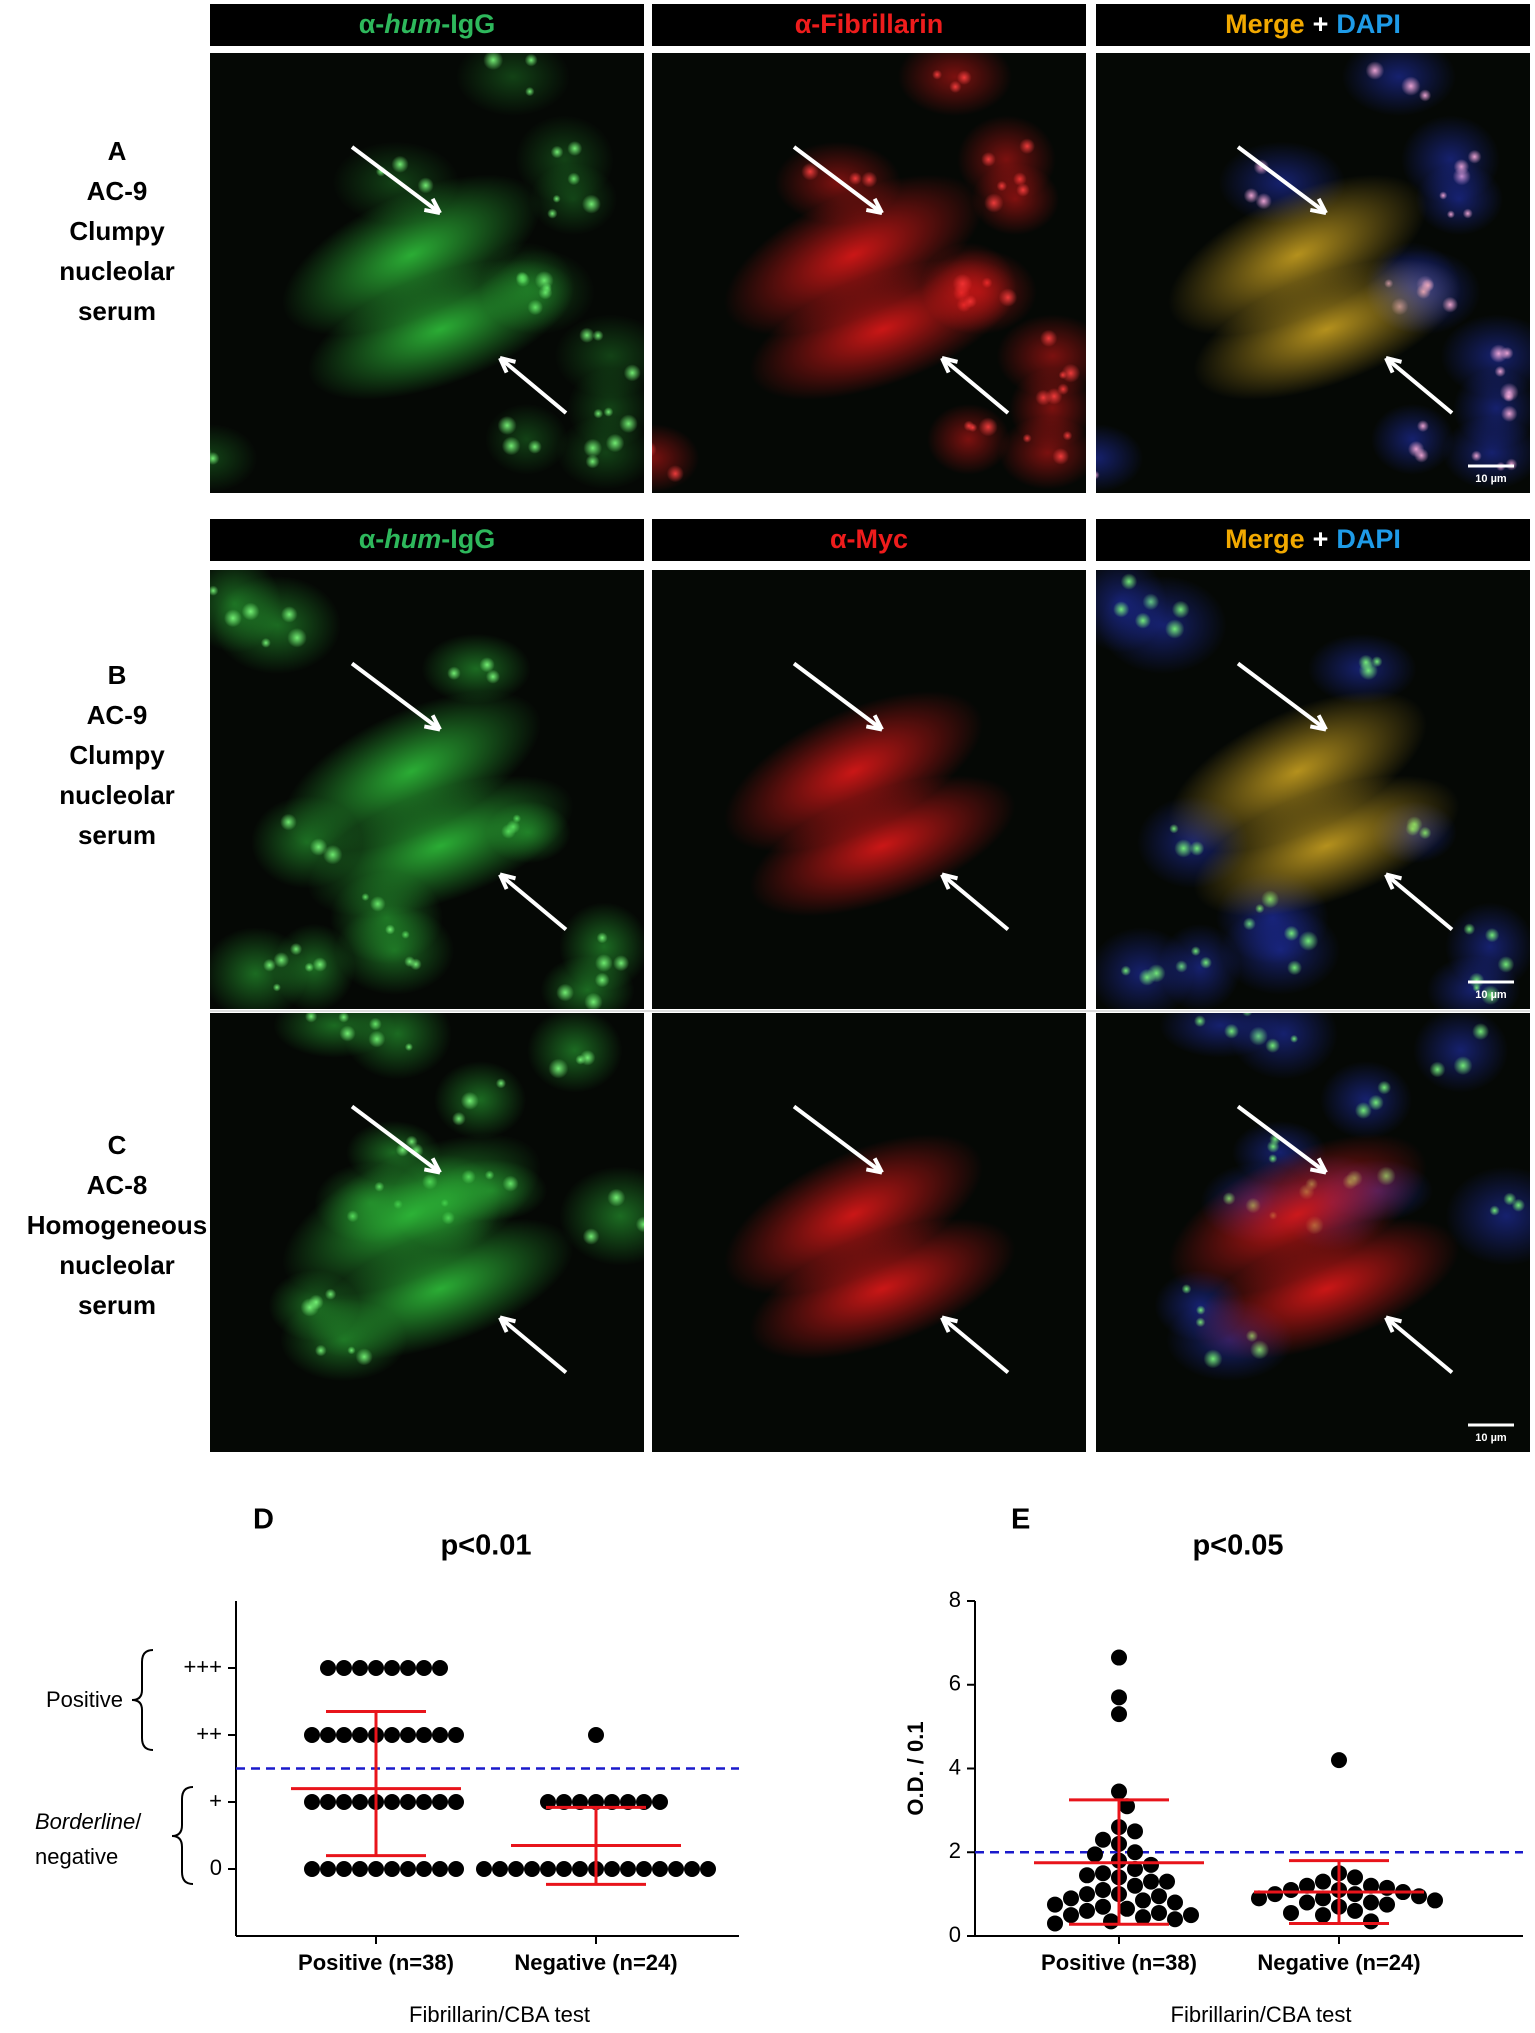 The image size is (1535, 2033). Describe the element at coordinates (955, 1683) in the screenshot. I see `y-tick-label: 6` at that location.